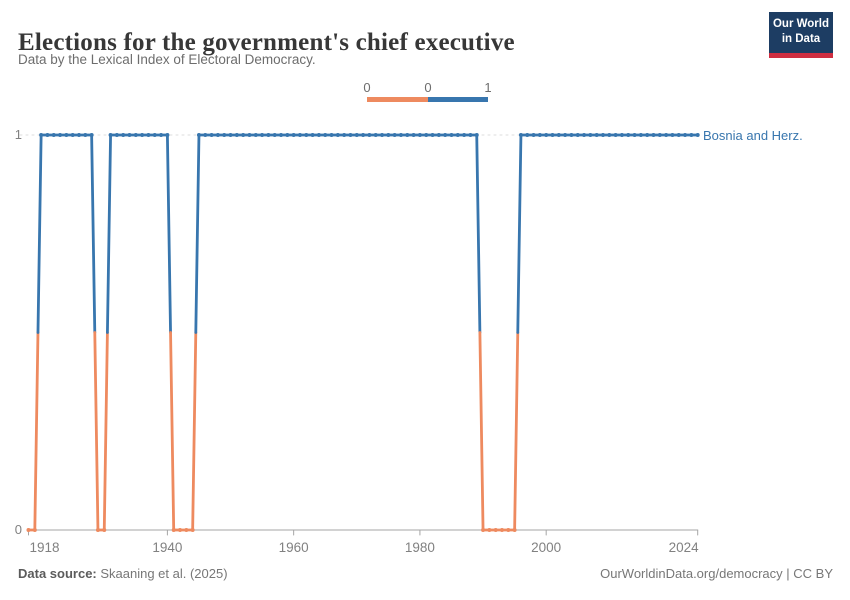  Describe the element at coordinates (129, 135) in the screenshot. I see `data-point-1934` at that location.